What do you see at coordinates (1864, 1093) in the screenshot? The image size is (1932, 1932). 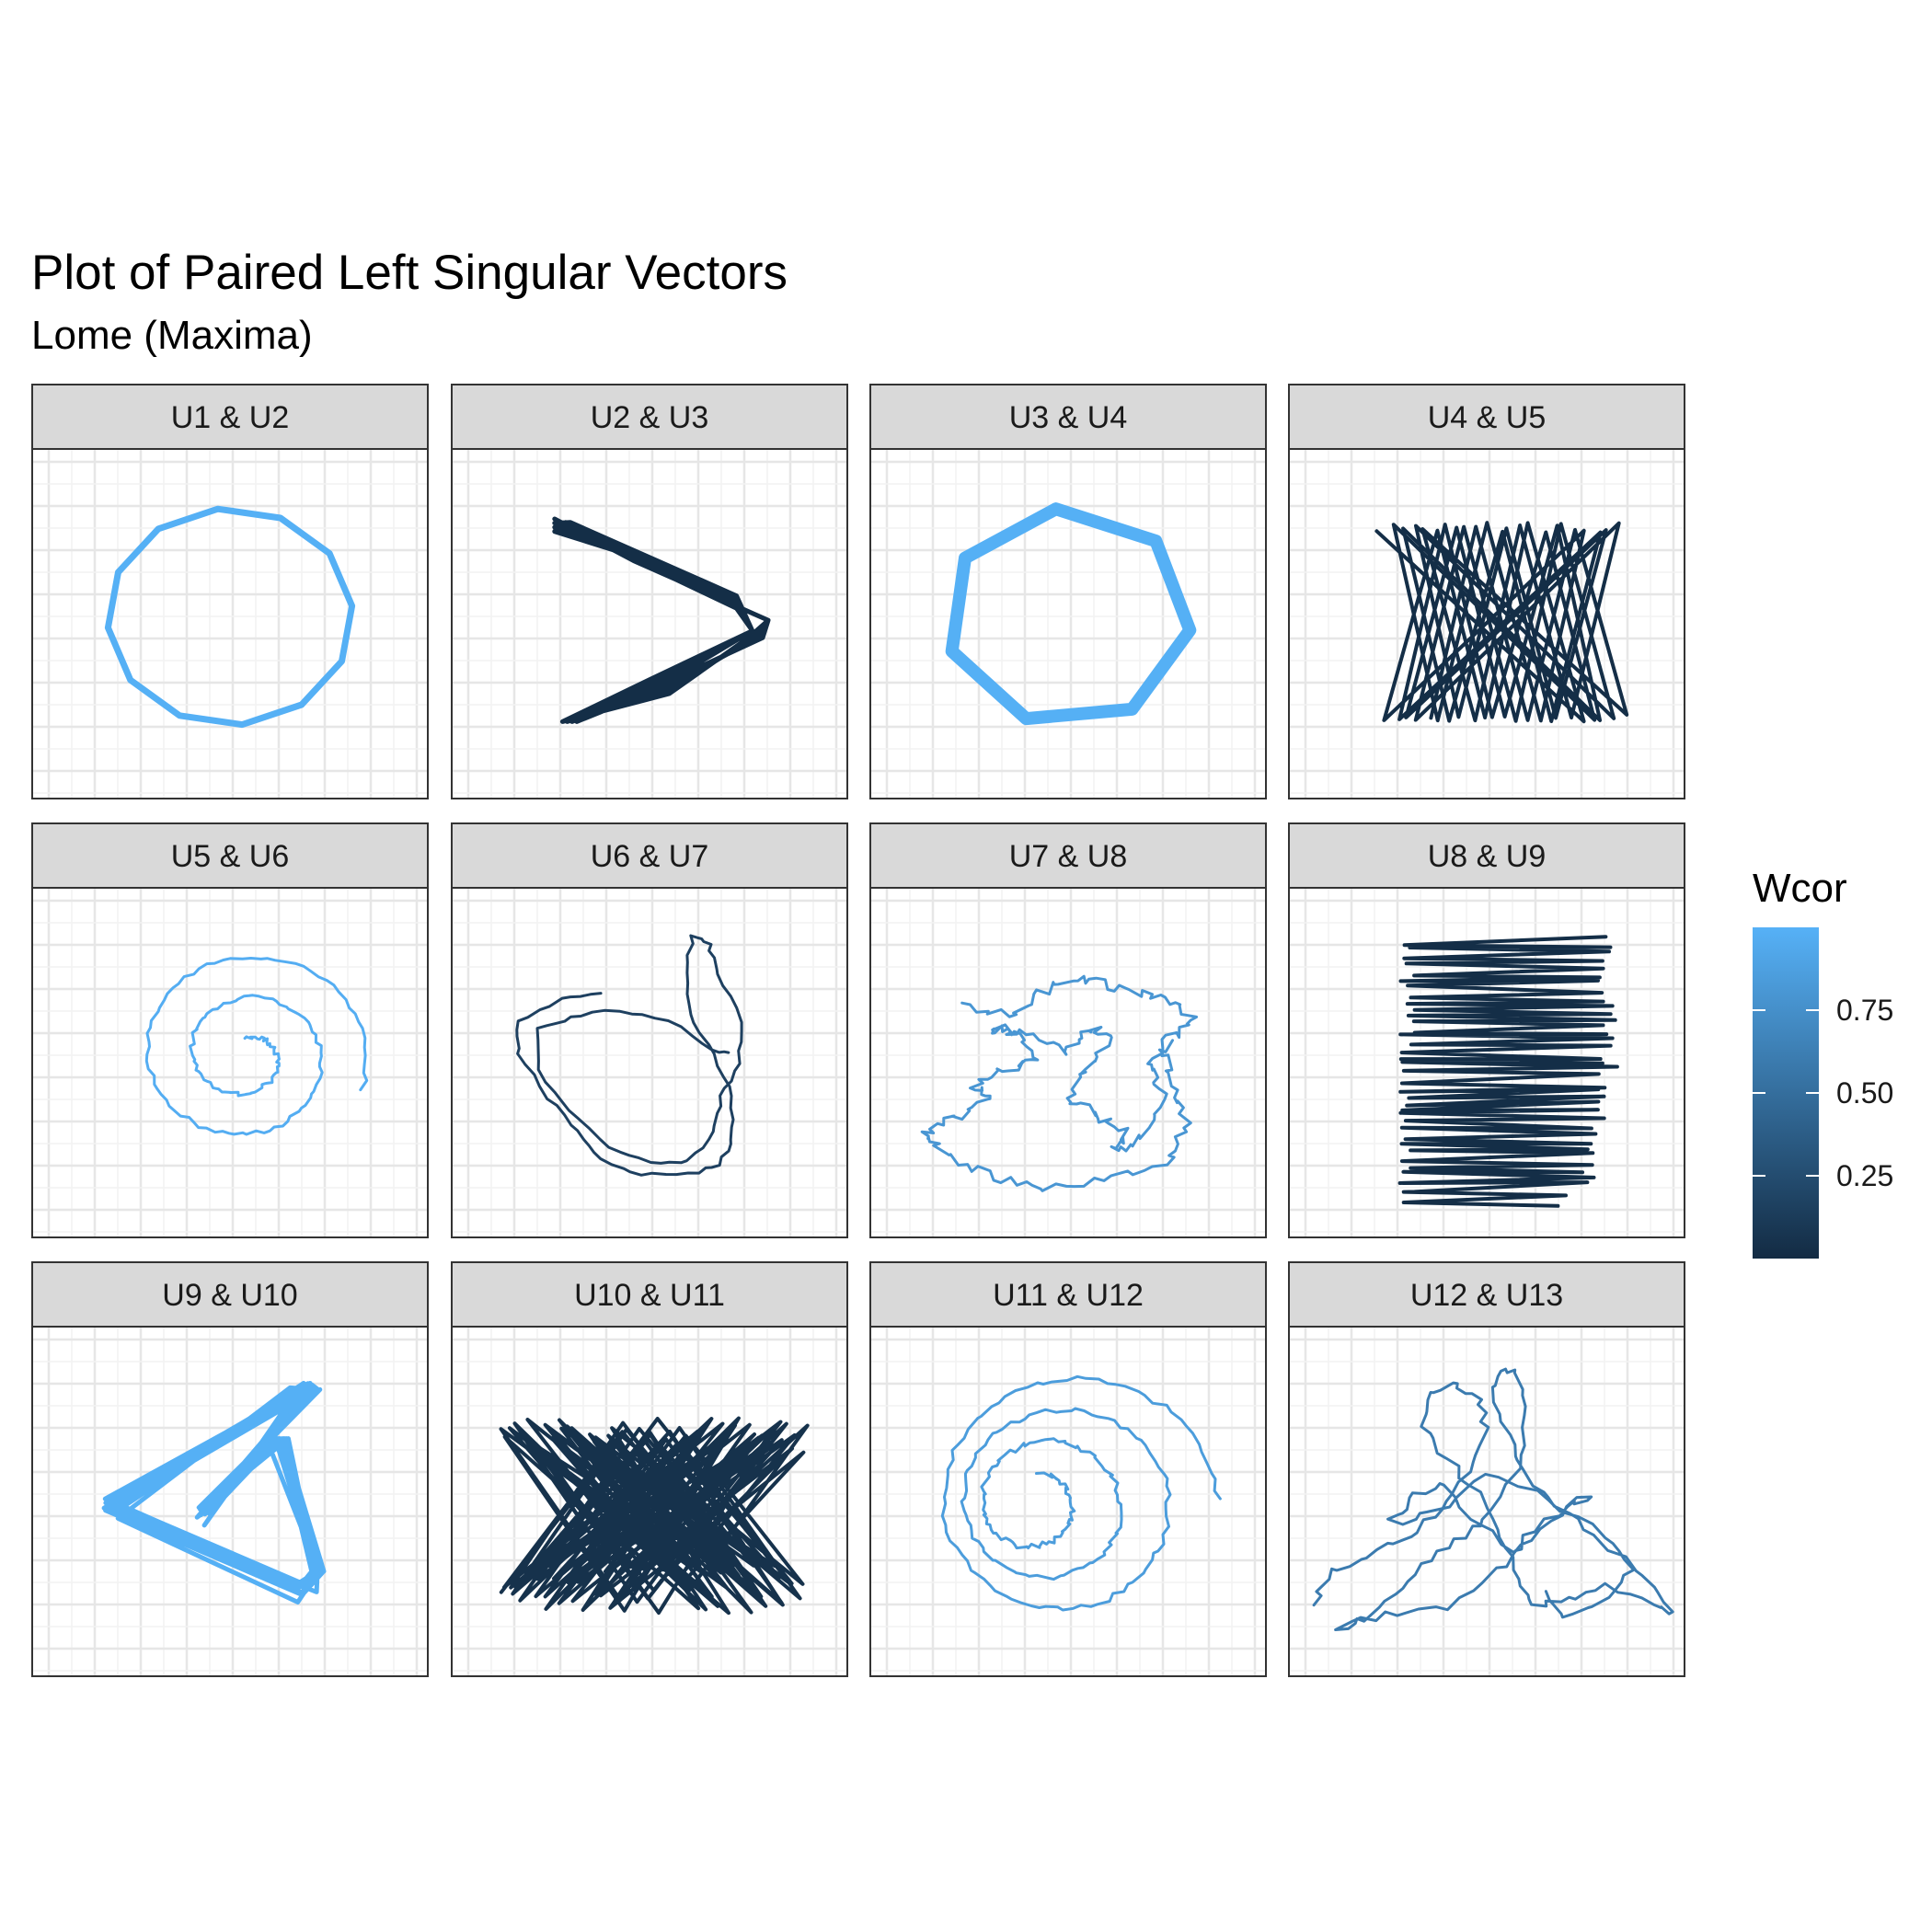 I see `legend-label: 0.50` at bounding box center [1864, 1093].